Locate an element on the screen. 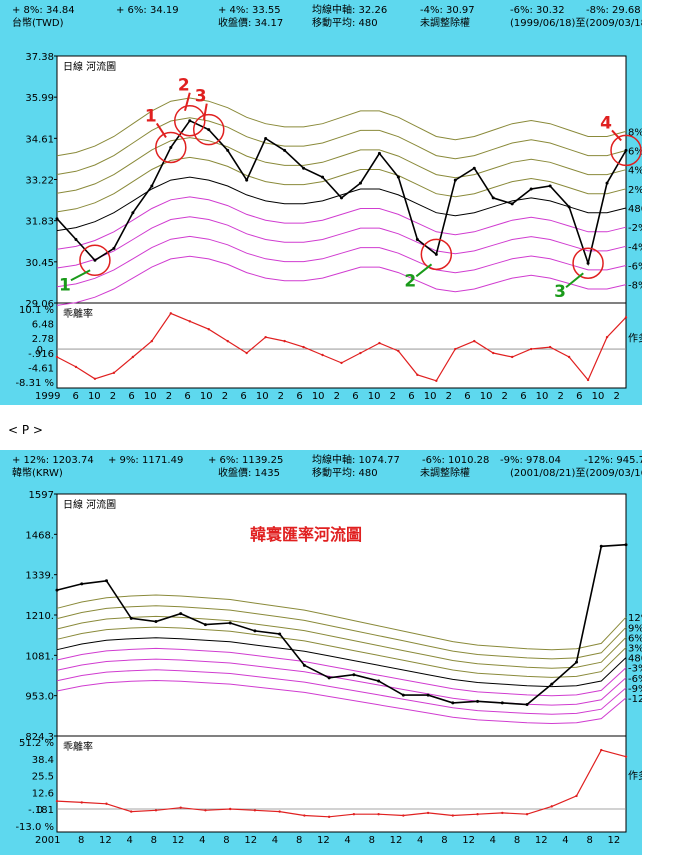 The width and height of the screenshot is (690, 856). band-label: 6% is located at coordinates (635, 152).